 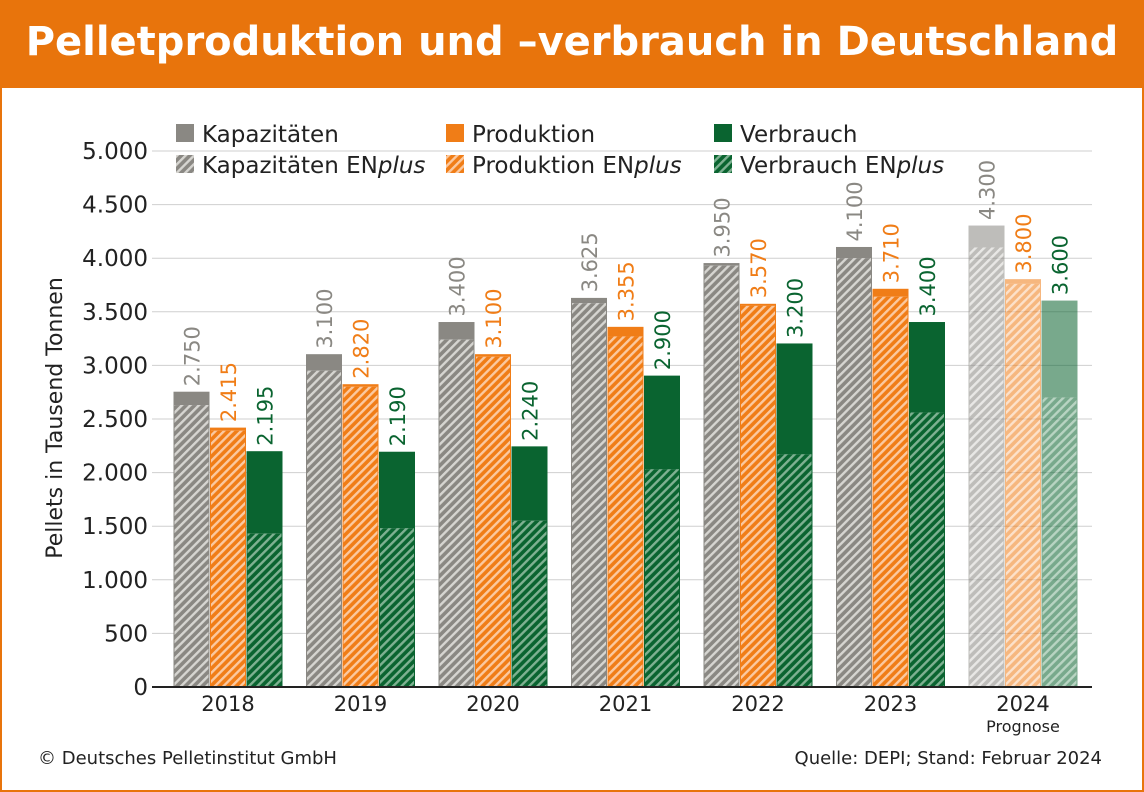 I want to click on y-tick-label: 2.000, so click(x=115, y=474).